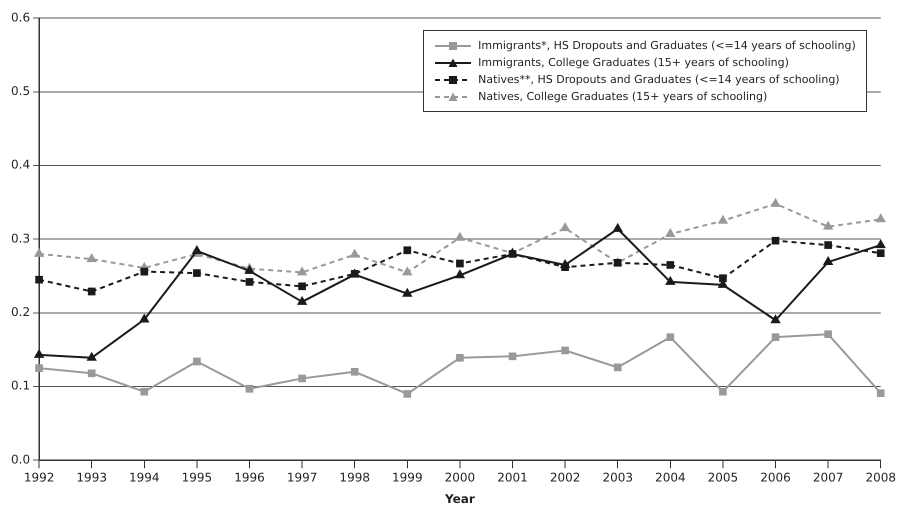 This screenshot has width=907, height=519. What do you see at coordinates (460, 477) in the screenshot?
I see `x-tick-label: 2000` at bounding box center [460, 477].